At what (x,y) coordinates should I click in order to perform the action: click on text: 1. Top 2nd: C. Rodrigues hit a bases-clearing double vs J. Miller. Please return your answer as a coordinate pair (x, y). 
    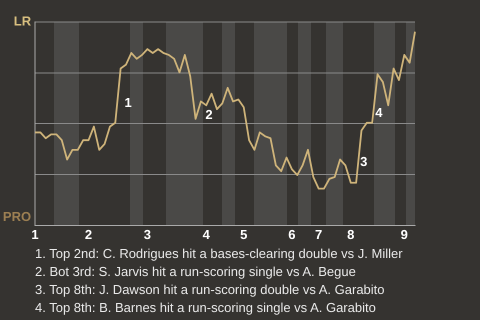
    Looking at the image, I should click on (219, 254).